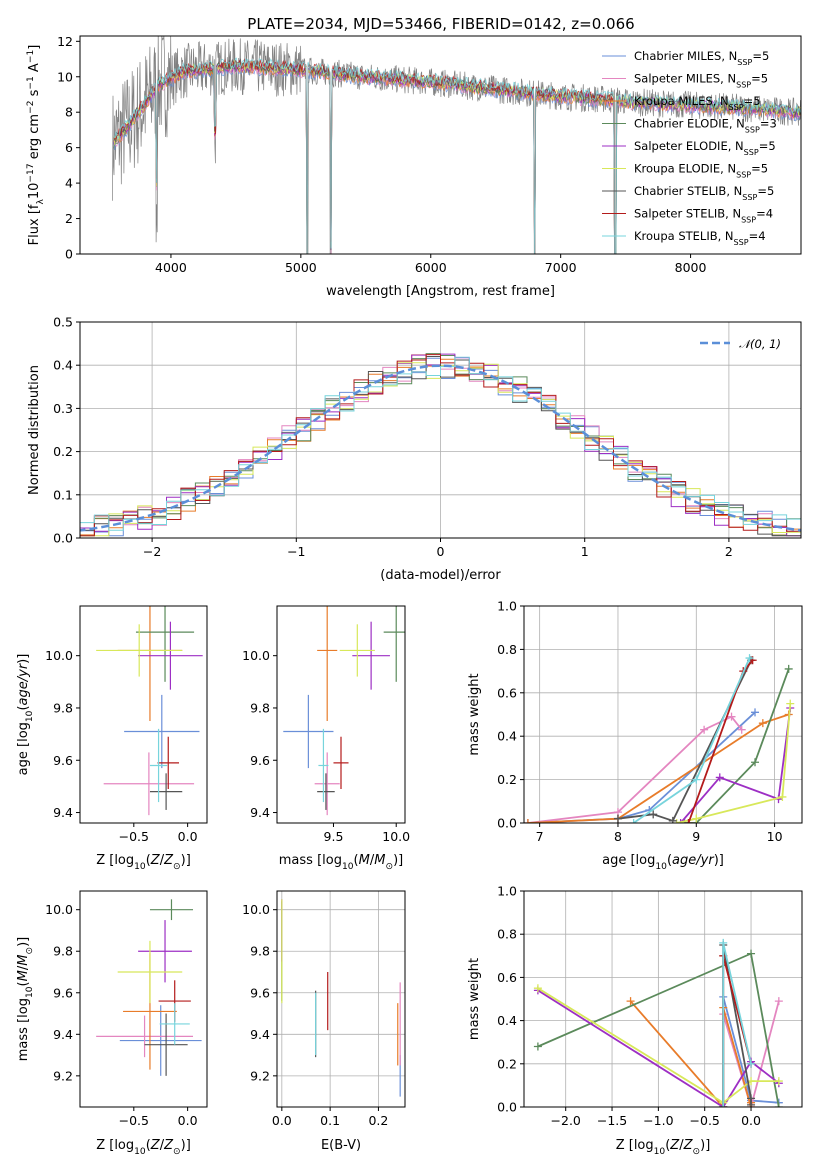 This screenshot has width=819, height=1170. Describe the element at coordinates (585, 551) in the screenshot. I see `x-tick-label: 1` at that location.